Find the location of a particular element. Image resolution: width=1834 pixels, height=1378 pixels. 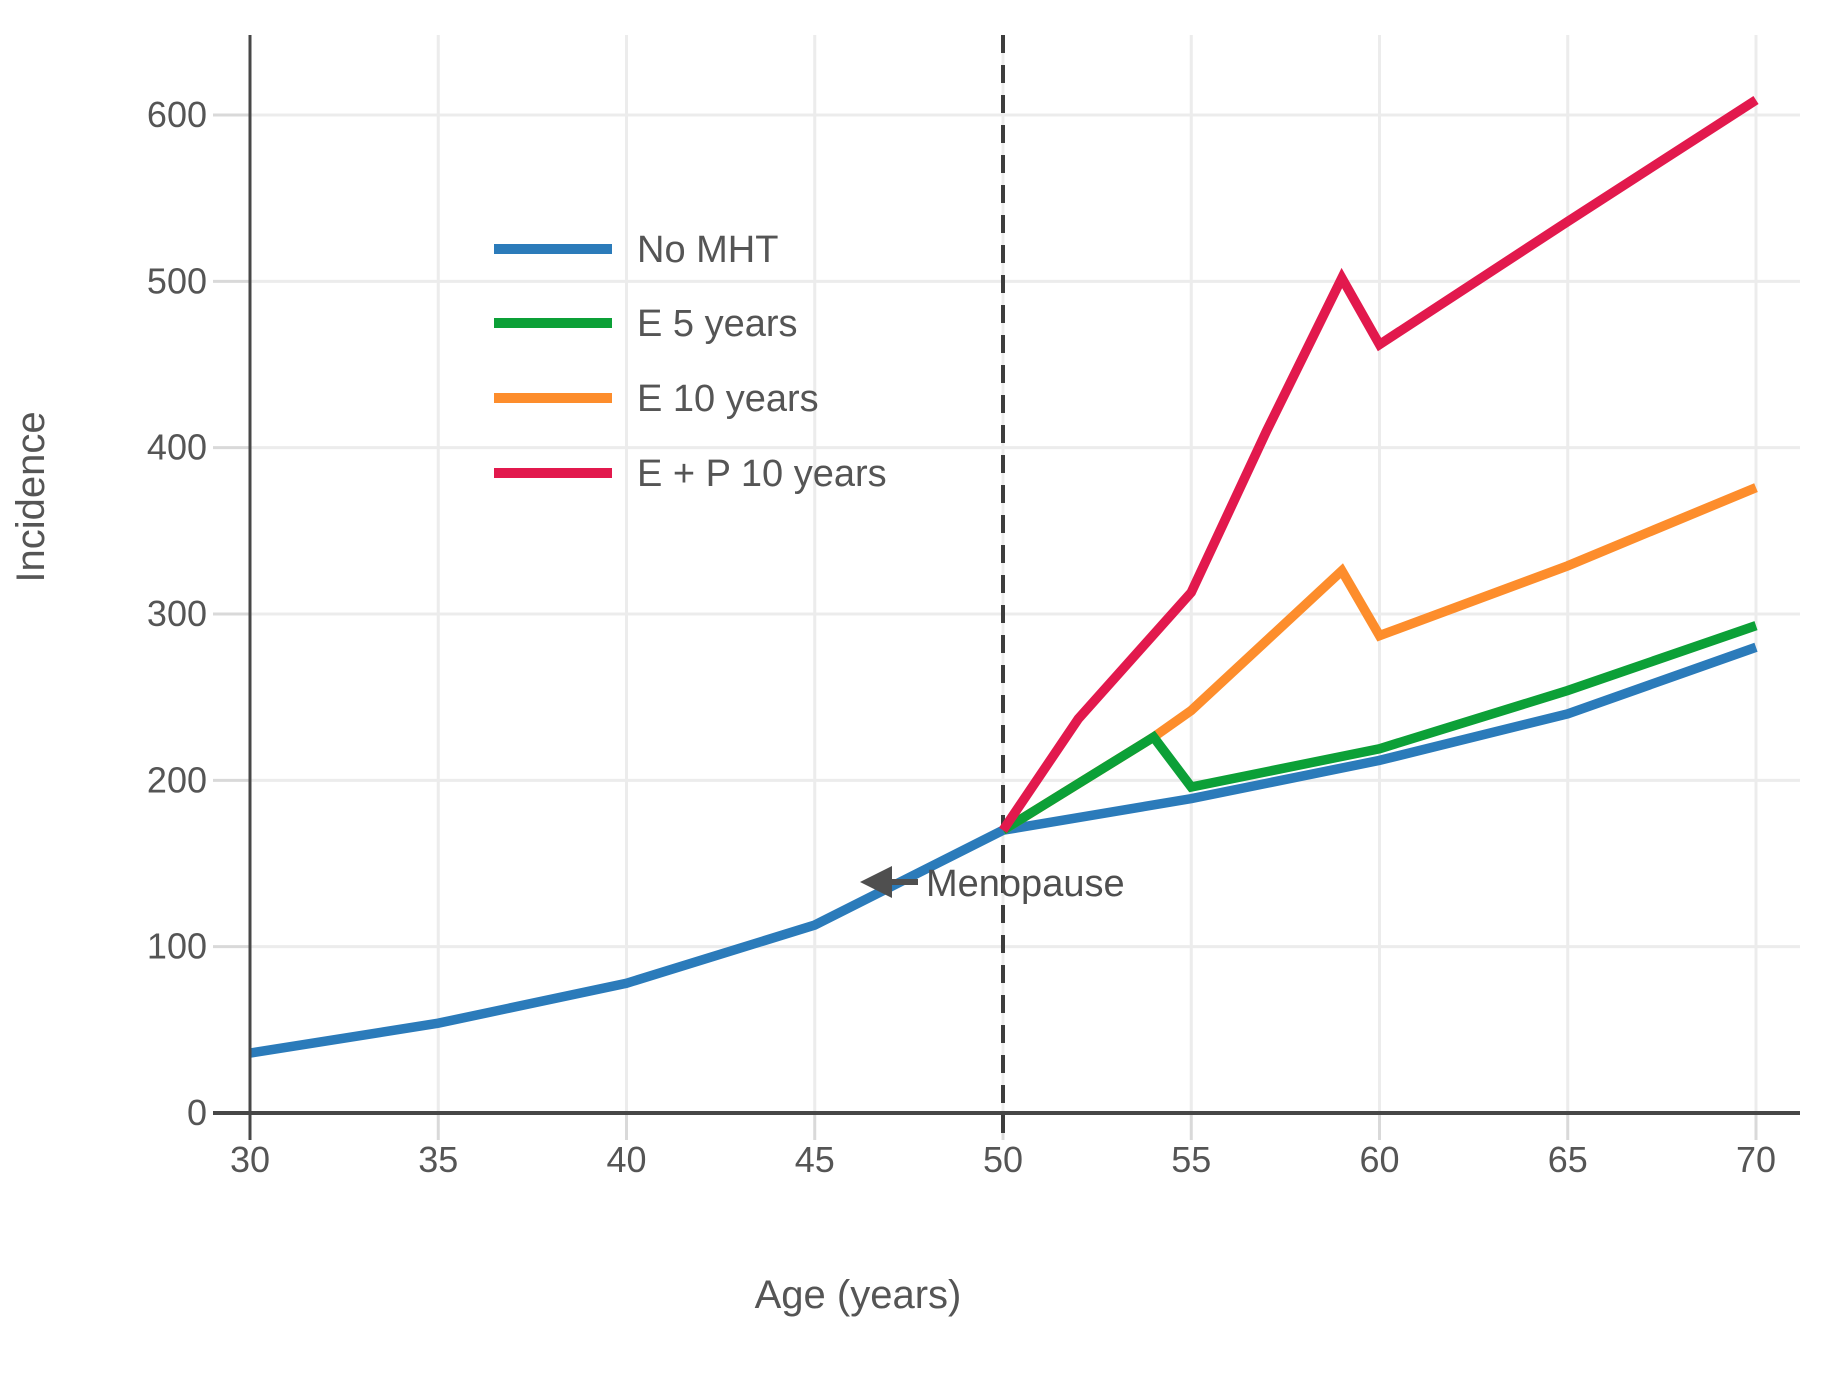

series-line-e-5-years is located at coordinates (1379, 728).